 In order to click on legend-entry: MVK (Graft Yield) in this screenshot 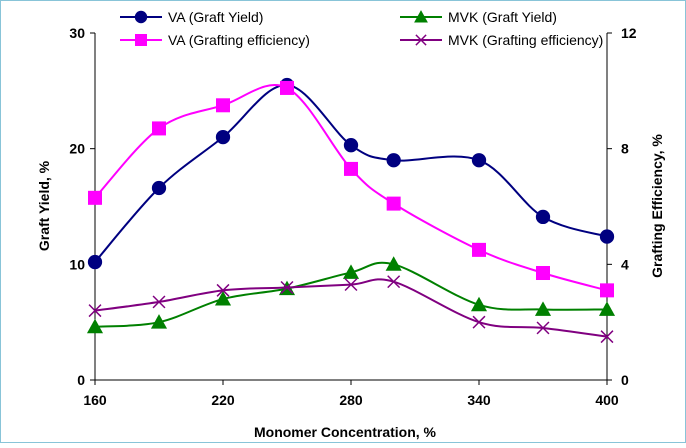, I will do `click(478, 17)`.